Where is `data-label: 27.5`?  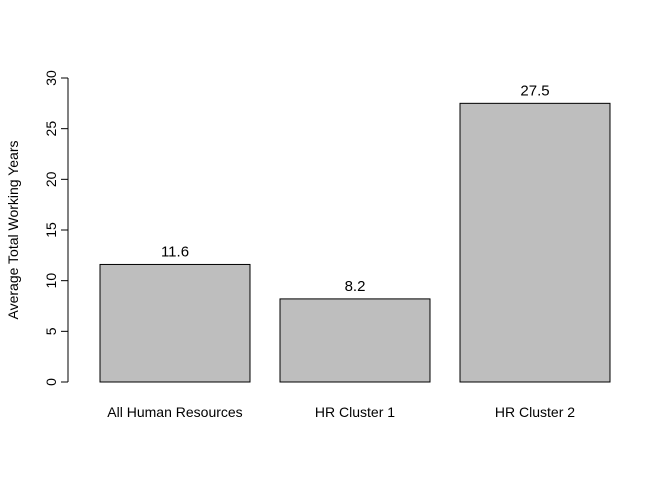
data-label: 27.5 is located at coordinates (534, 90).